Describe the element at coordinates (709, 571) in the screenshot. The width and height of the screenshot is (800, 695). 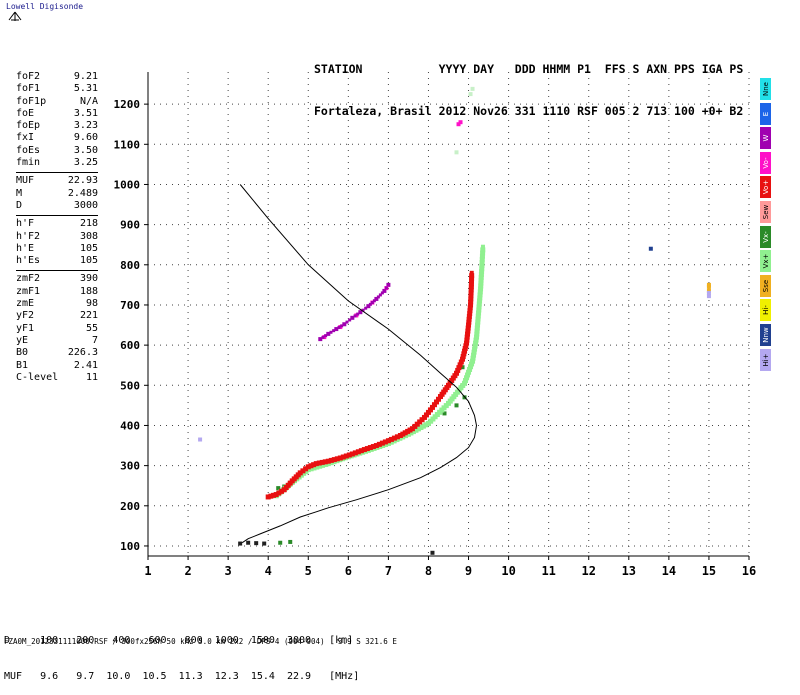
I see `x-tick-label: 15` at that location.